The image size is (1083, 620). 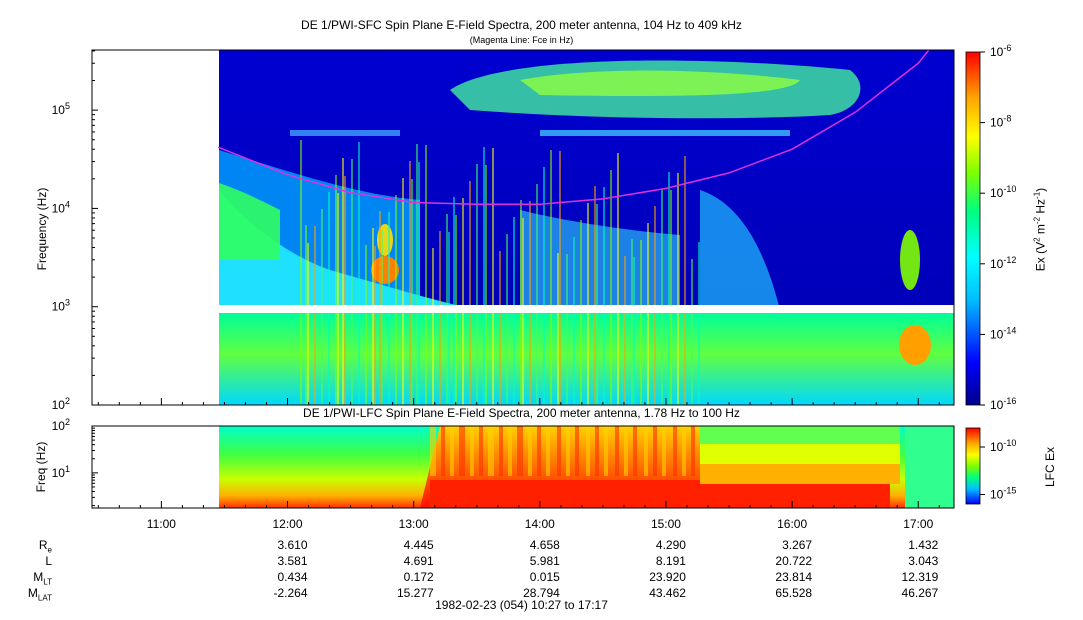 What do you see at coordinates (418, 561) in the screenshot?
I see `ephemeris-value: 4.691` at bounding box center [418, 561].